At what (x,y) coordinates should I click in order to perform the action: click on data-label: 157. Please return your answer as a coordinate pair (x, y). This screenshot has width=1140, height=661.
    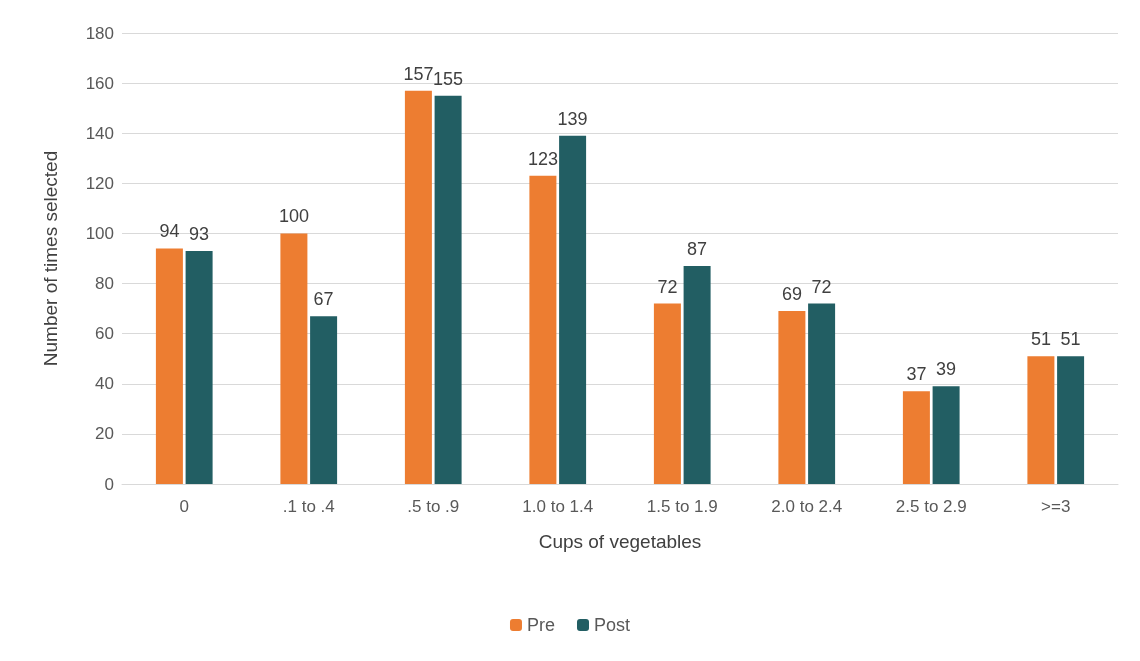
    Looking at the image, I should click on (418, 73).